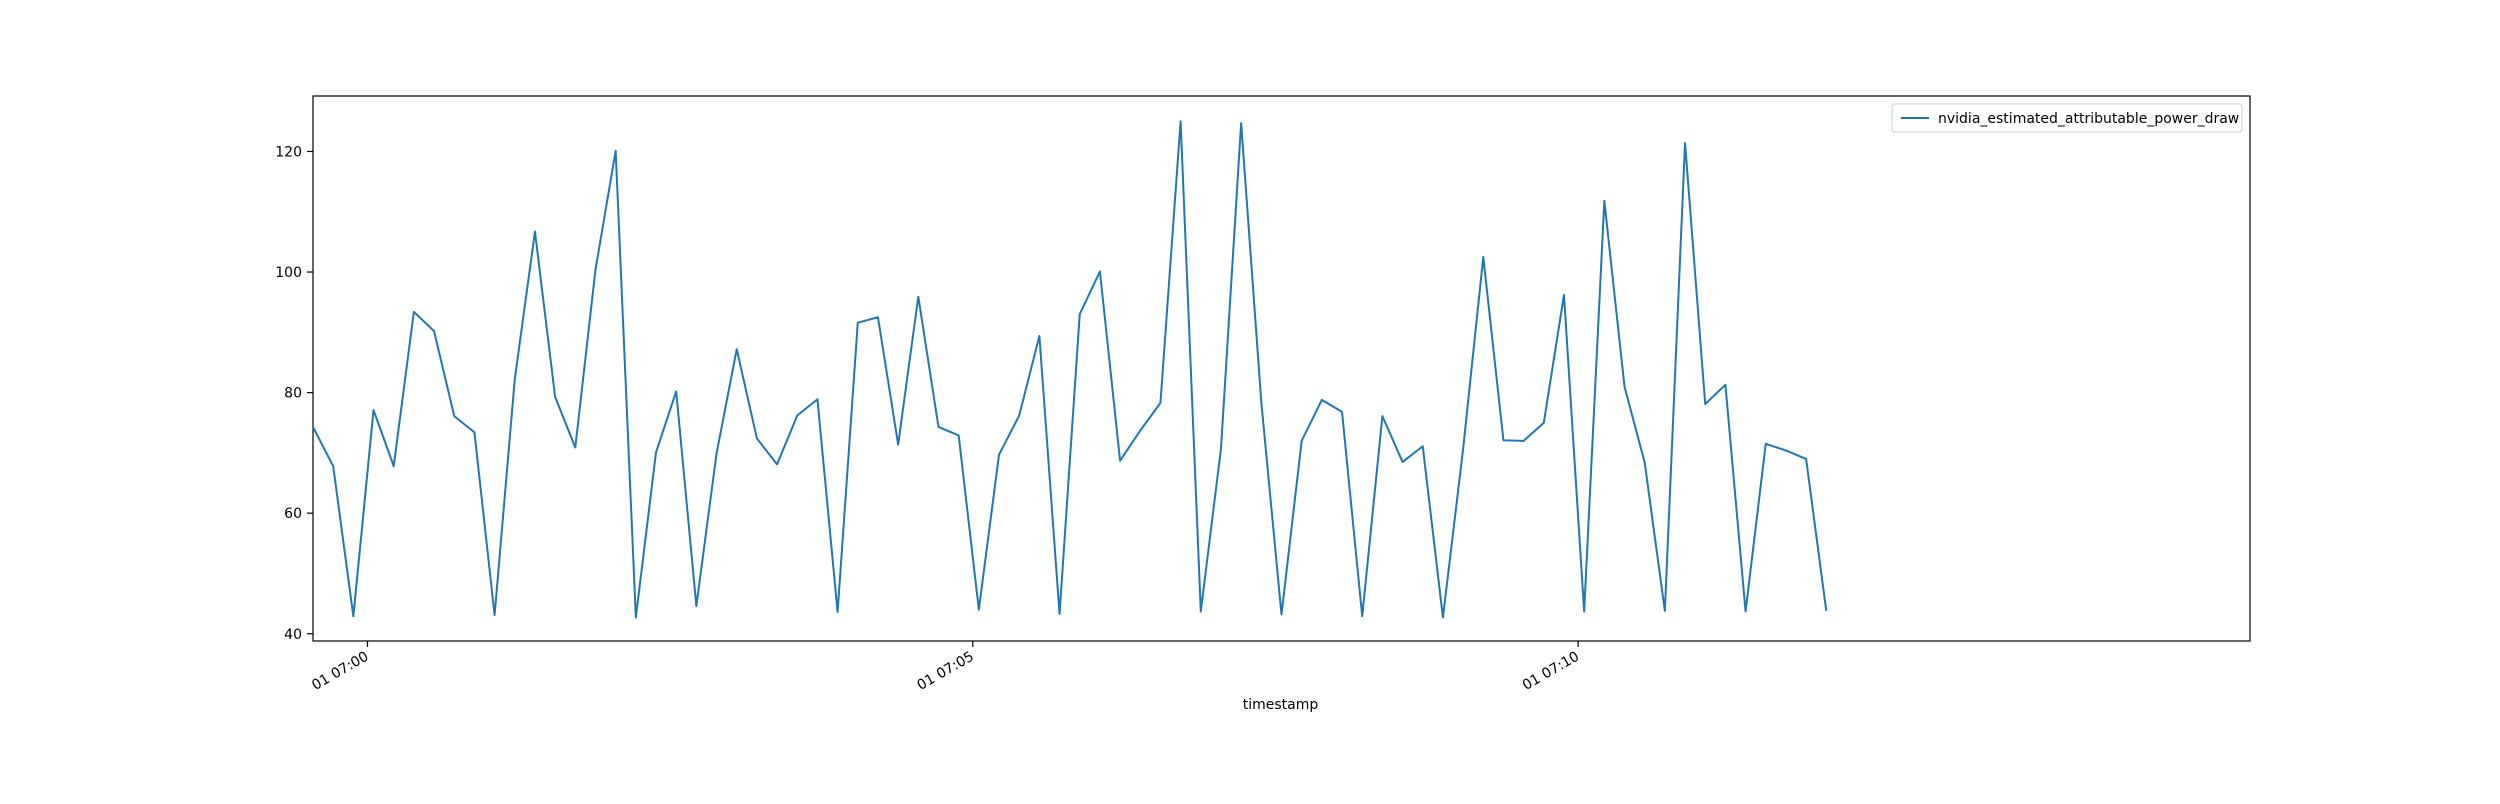 Image resolution: width=2500 pixels, height=804 pixels. I want to click on legend-label: nvidia_estimated_attributable_power_draw, so click(2088, 119).